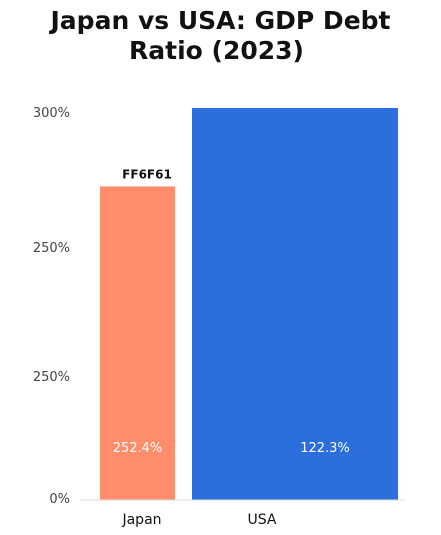  What do you see at coordinates (262, 520) in the screenshot?
I see `category-label-usa: USA` at bounding box center [262, 520].